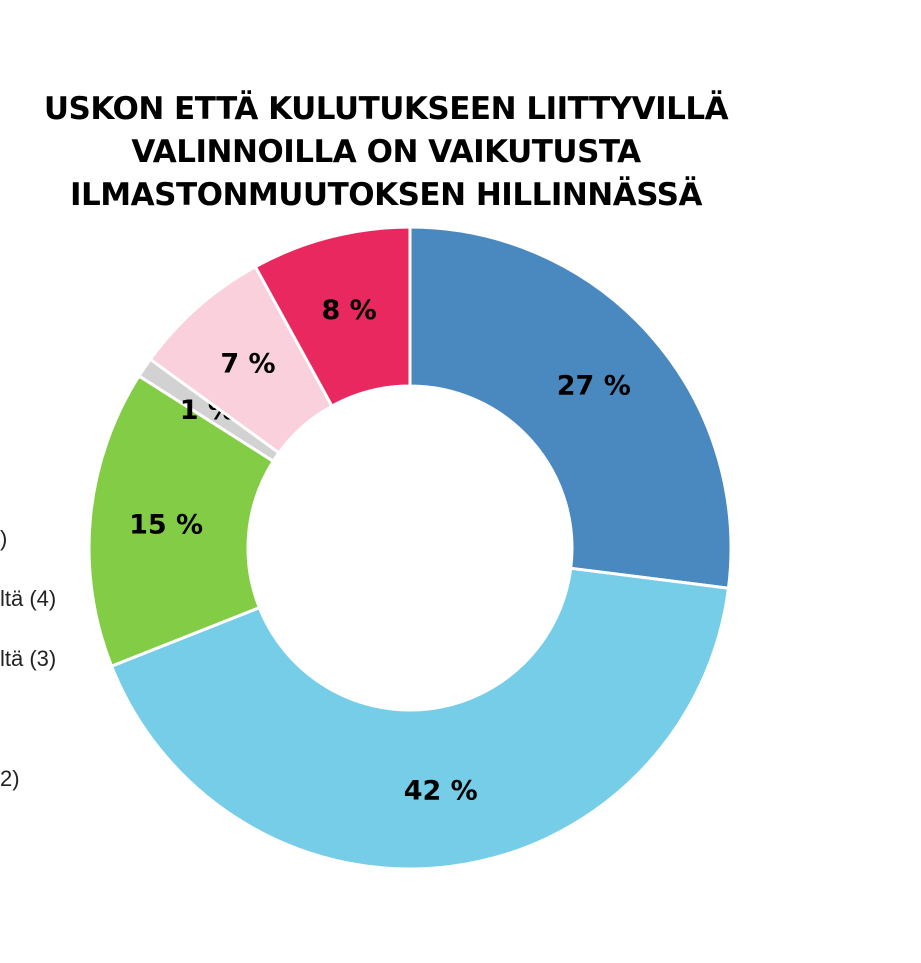 The width and height of the screenshot is (921, 963). I want to click on slice-label-6: 8 %, so click(348, 310).